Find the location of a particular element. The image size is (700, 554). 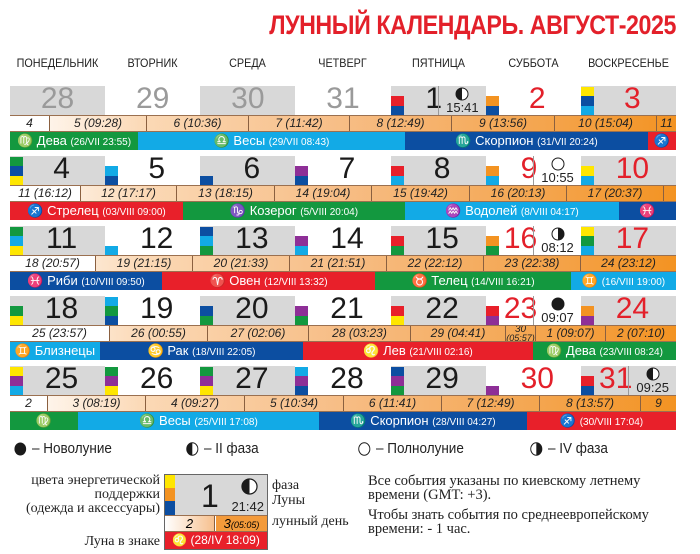

lunar-day: 9 is located at coordinates (658, 403).